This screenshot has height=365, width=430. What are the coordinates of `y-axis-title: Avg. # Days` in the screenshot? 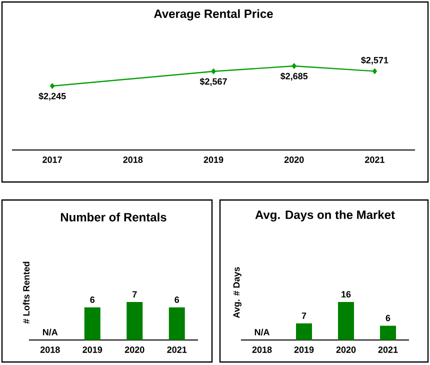 It's located at (237, 292).